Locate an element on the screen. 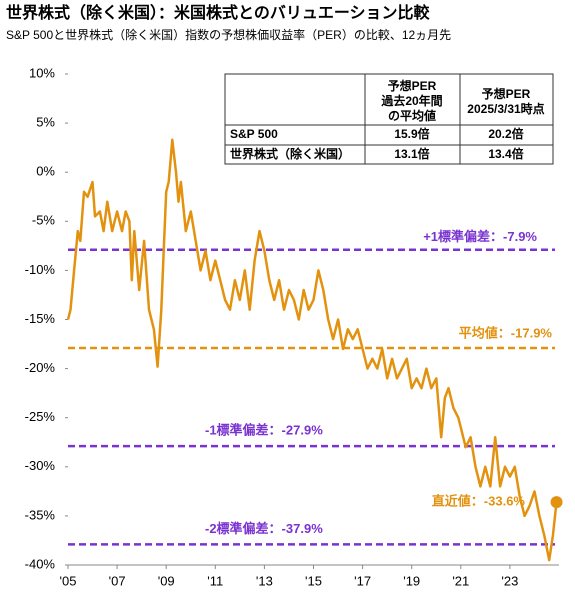  reference-label: -2標準偏差：-37.9% is located at coordinates (264, 528).